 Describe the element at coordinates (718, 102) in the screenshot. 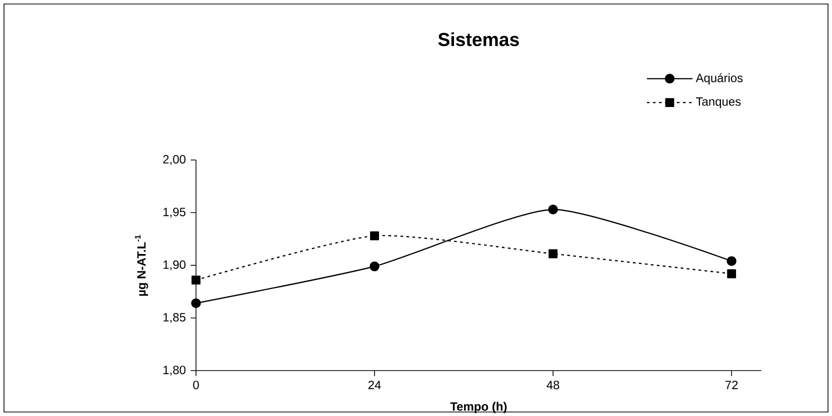

I see `legend-label: Tanques` at that location.